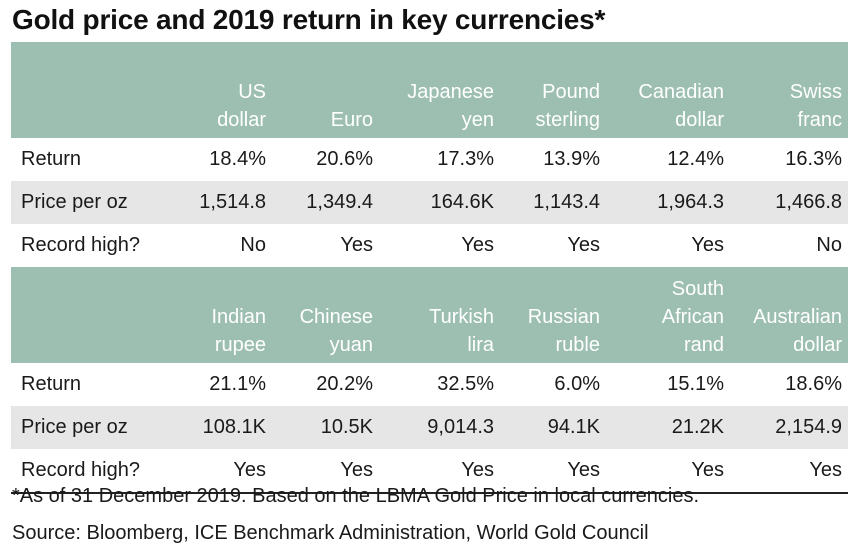  Describe the element at coordinates (695, 384) in the screenshot. I see `table-cell: 15.1%` at that location.